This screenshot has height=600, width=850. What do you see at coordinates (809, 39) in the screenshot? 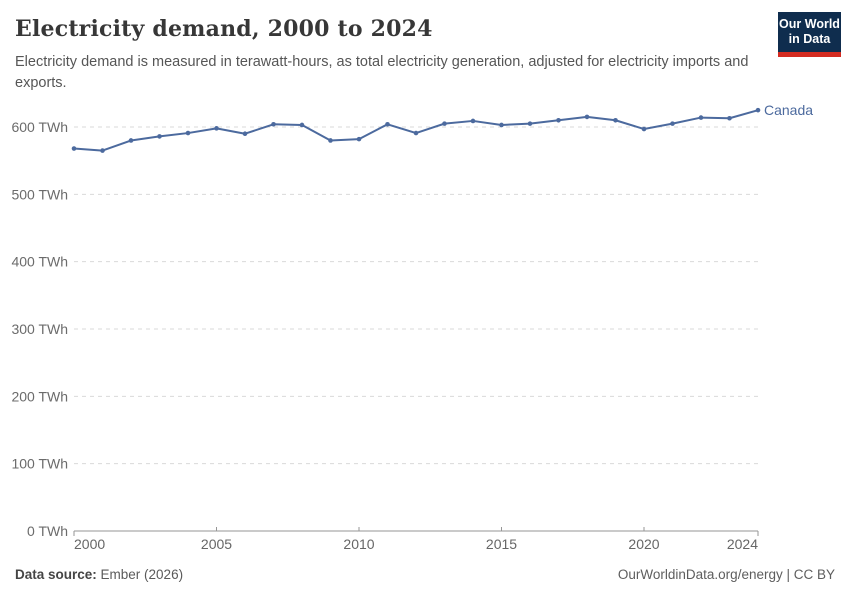
I see `owid-logo-line2: in Data` at bounding box center [809, 39].